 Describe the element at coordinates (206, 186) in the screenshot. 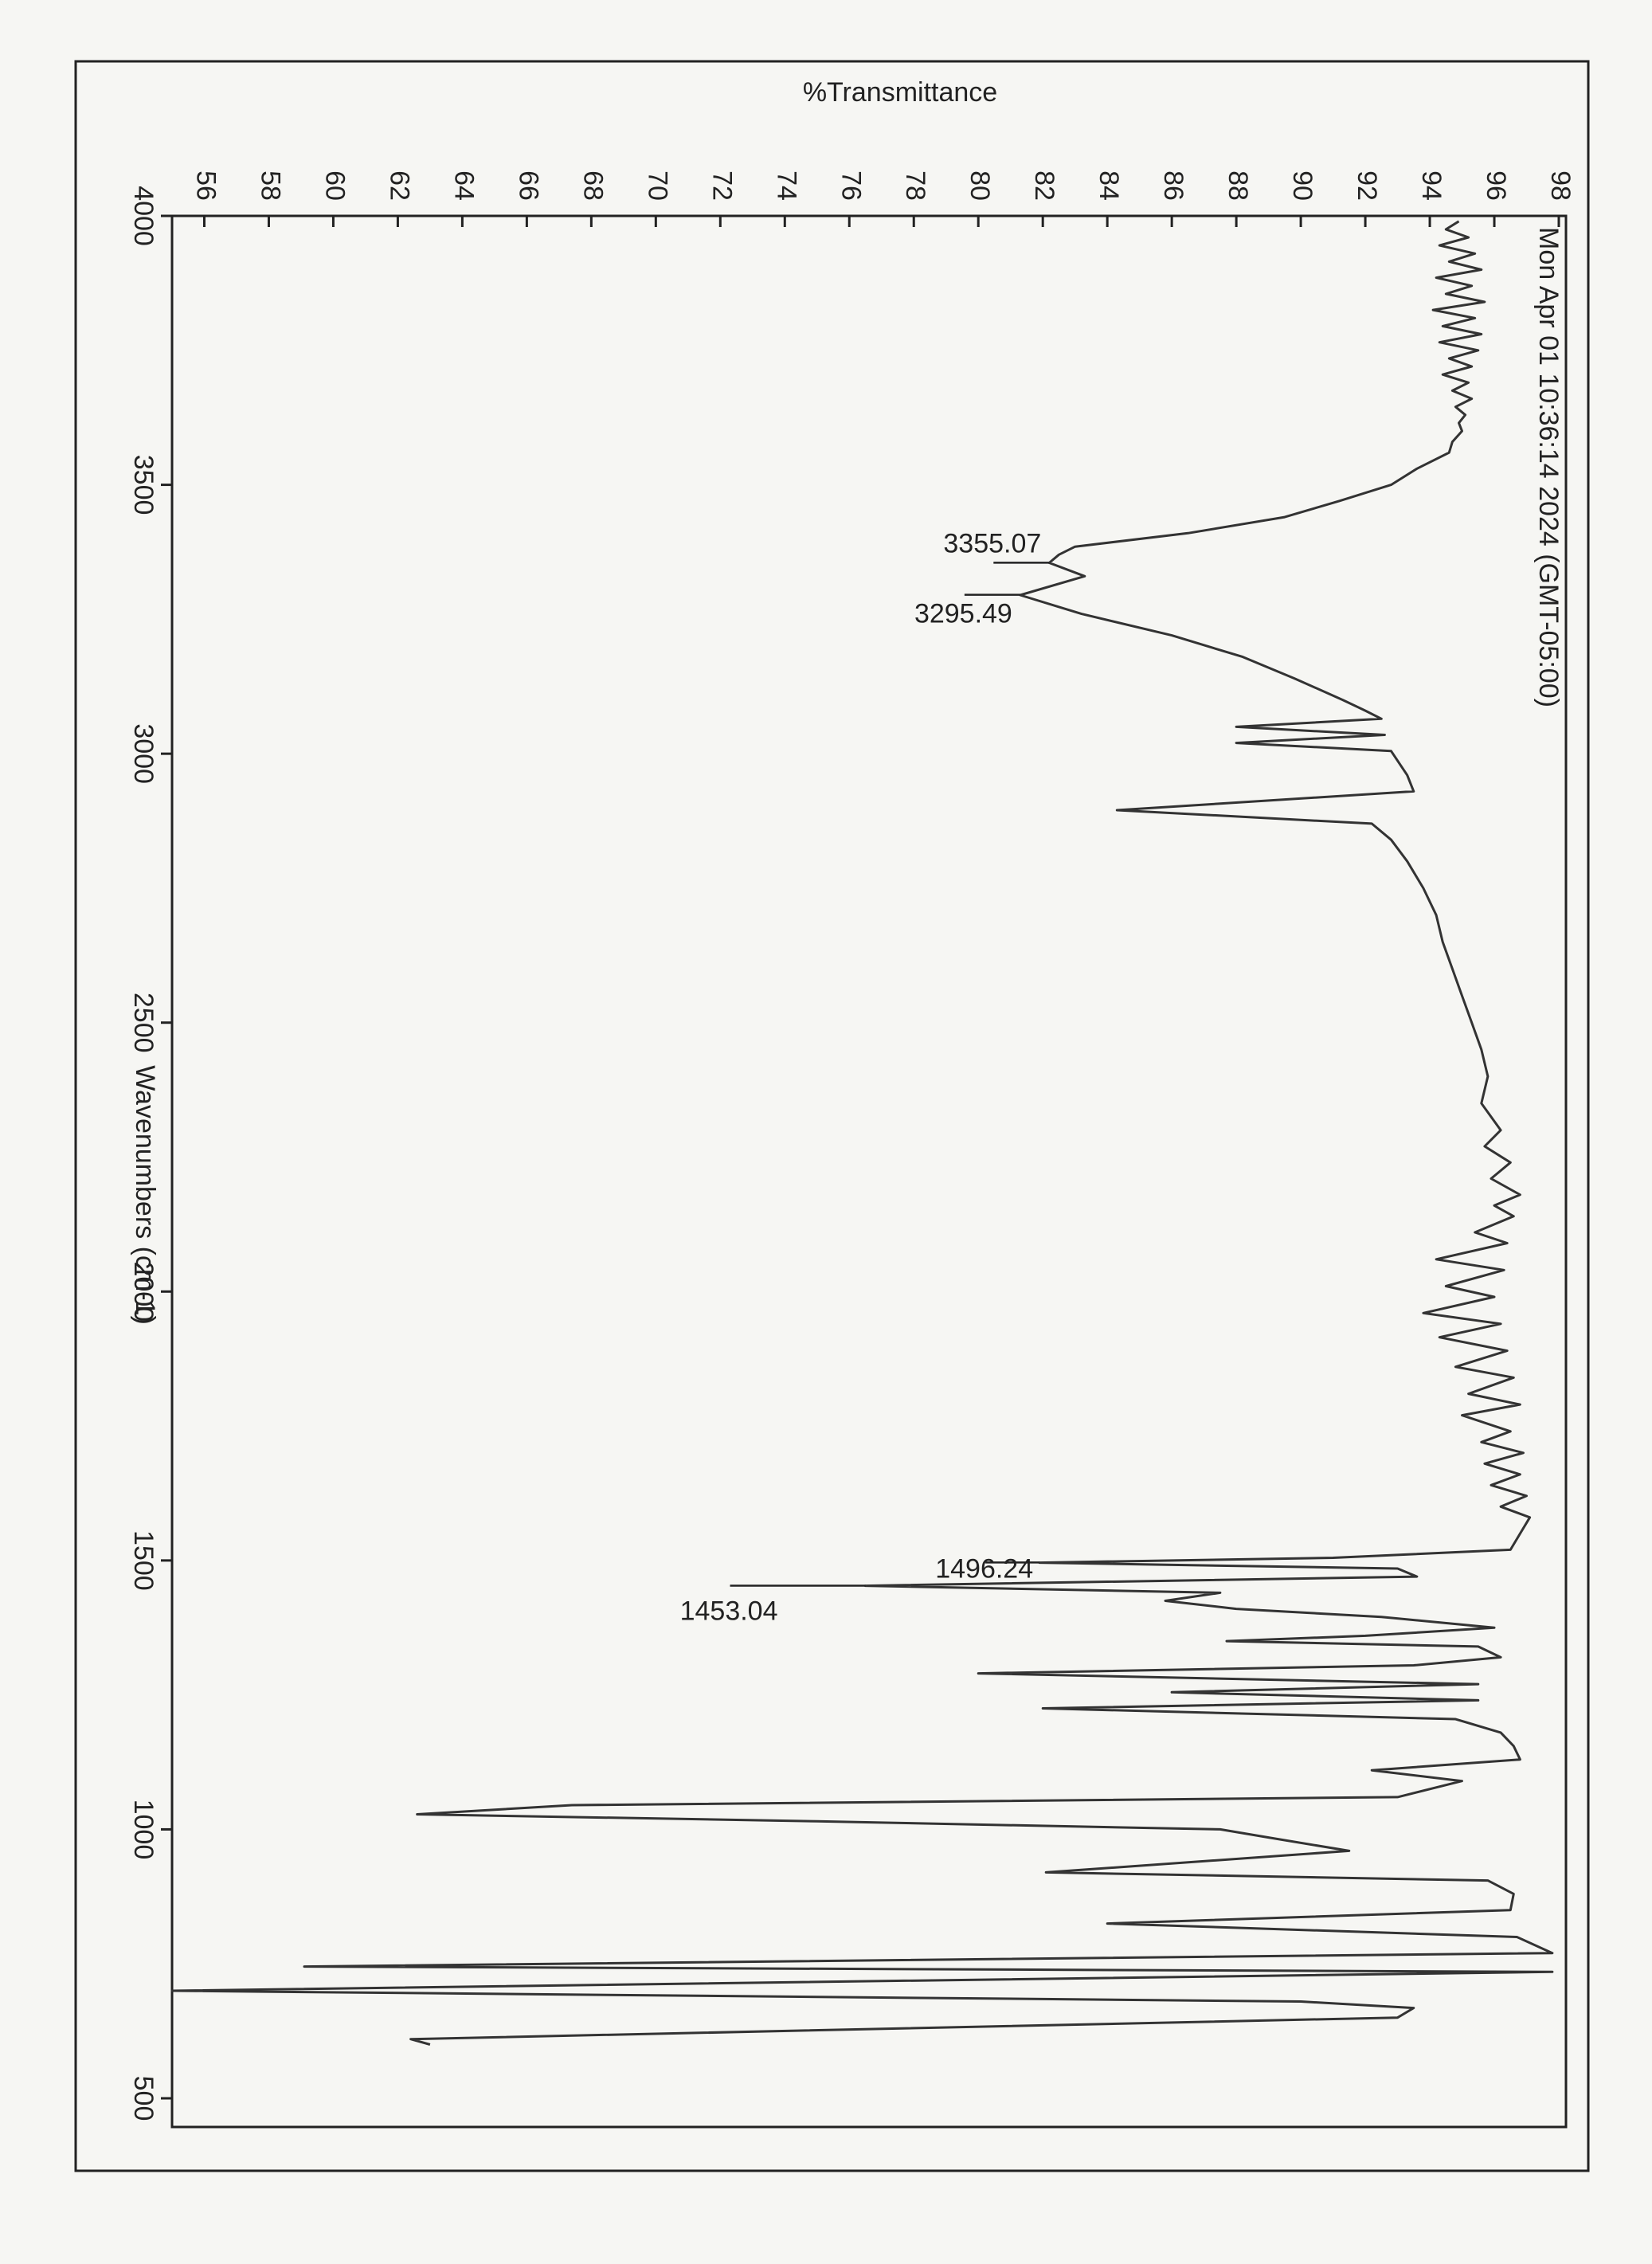

I see `y-tick-label: 56` at that location.